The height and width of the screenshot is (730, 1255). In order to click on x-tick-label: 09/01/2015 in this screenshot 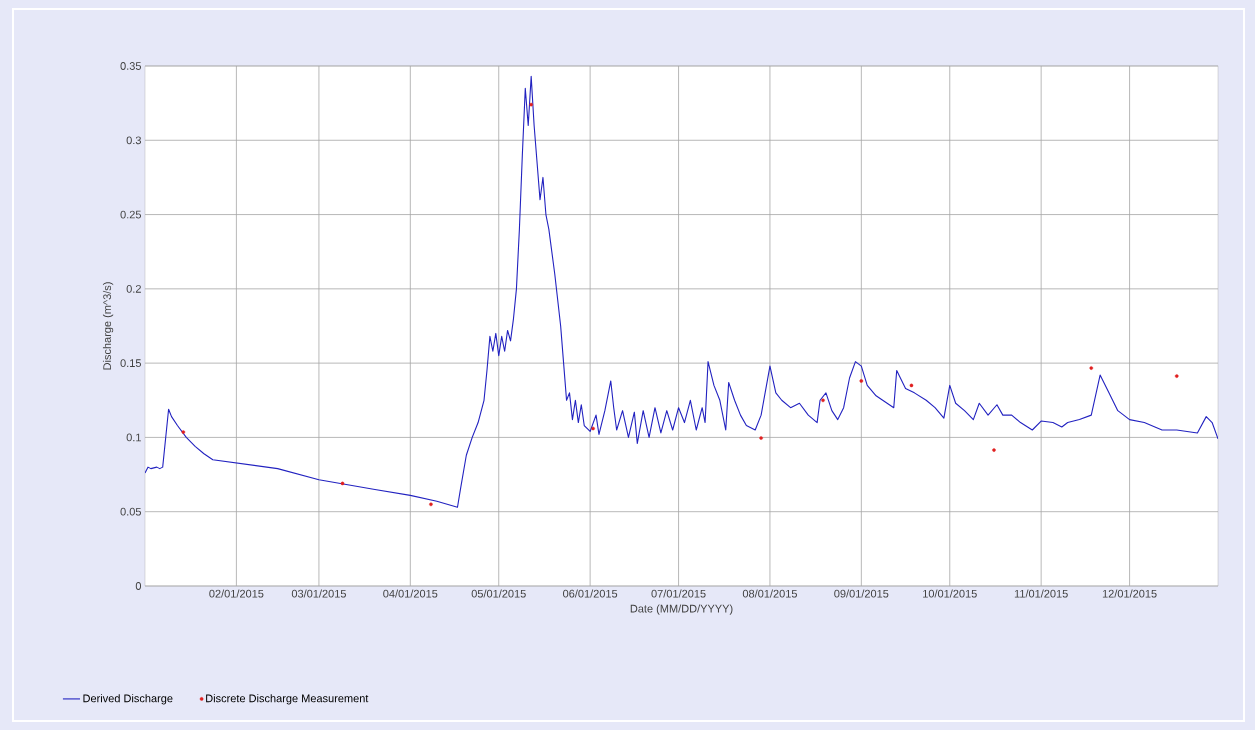, I will do `click(861, 593)`.